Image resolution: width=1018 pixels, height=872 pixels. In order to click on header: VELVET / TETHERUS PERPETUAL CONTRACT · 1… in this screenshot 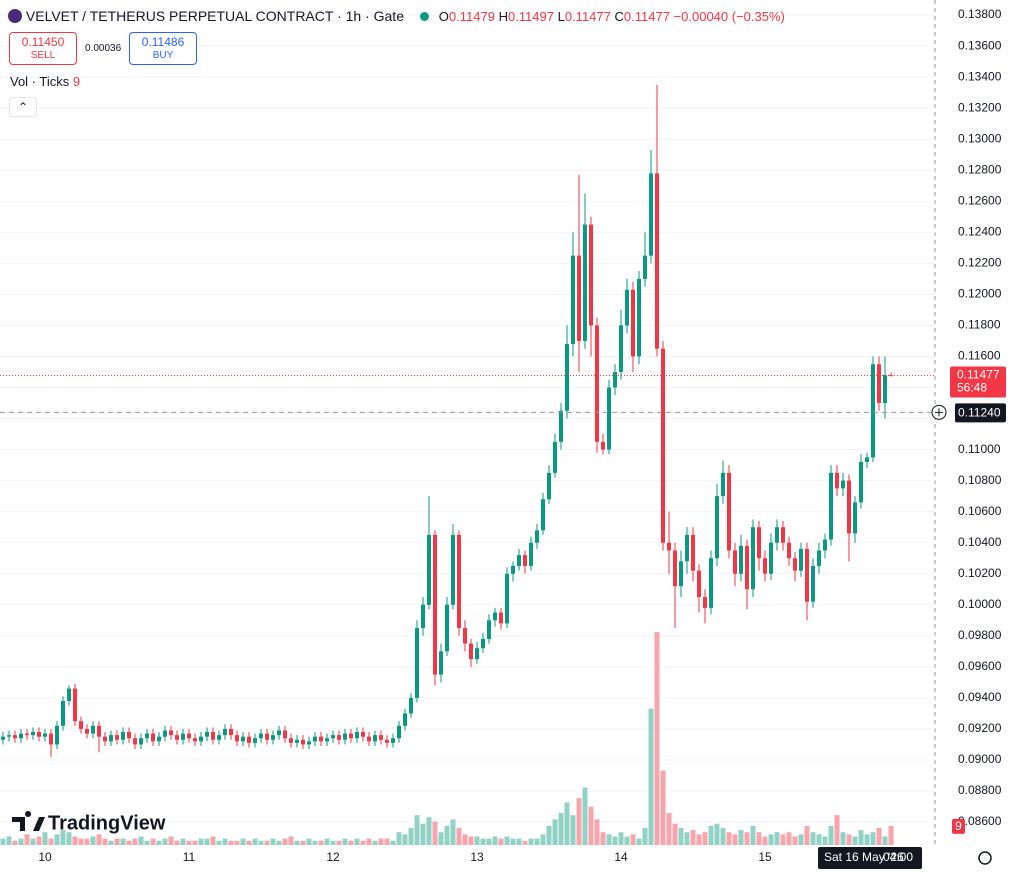, I will do `click(396, 16)`.